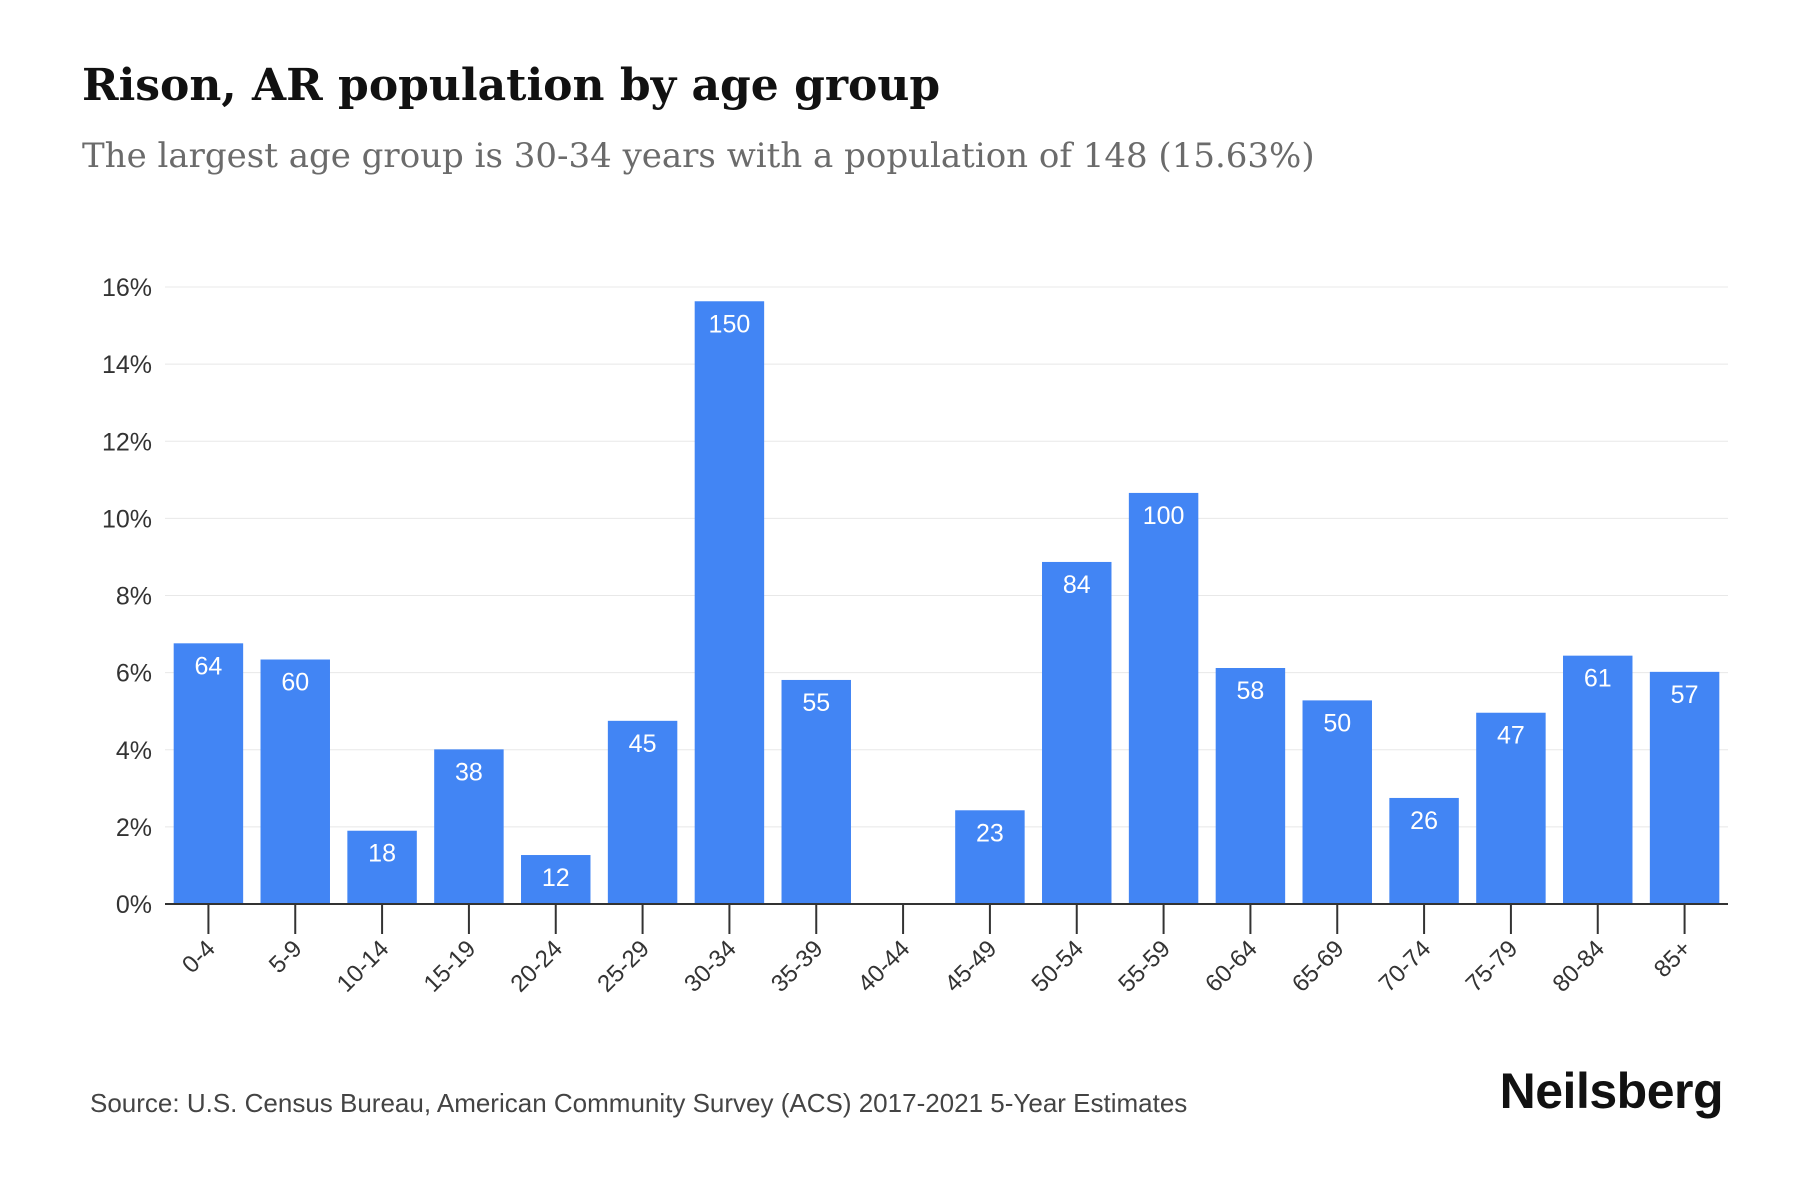  Describe the element at coordinates (1057, 966) in the screenshot. I see `x-tick-label: 50-54` at that location.